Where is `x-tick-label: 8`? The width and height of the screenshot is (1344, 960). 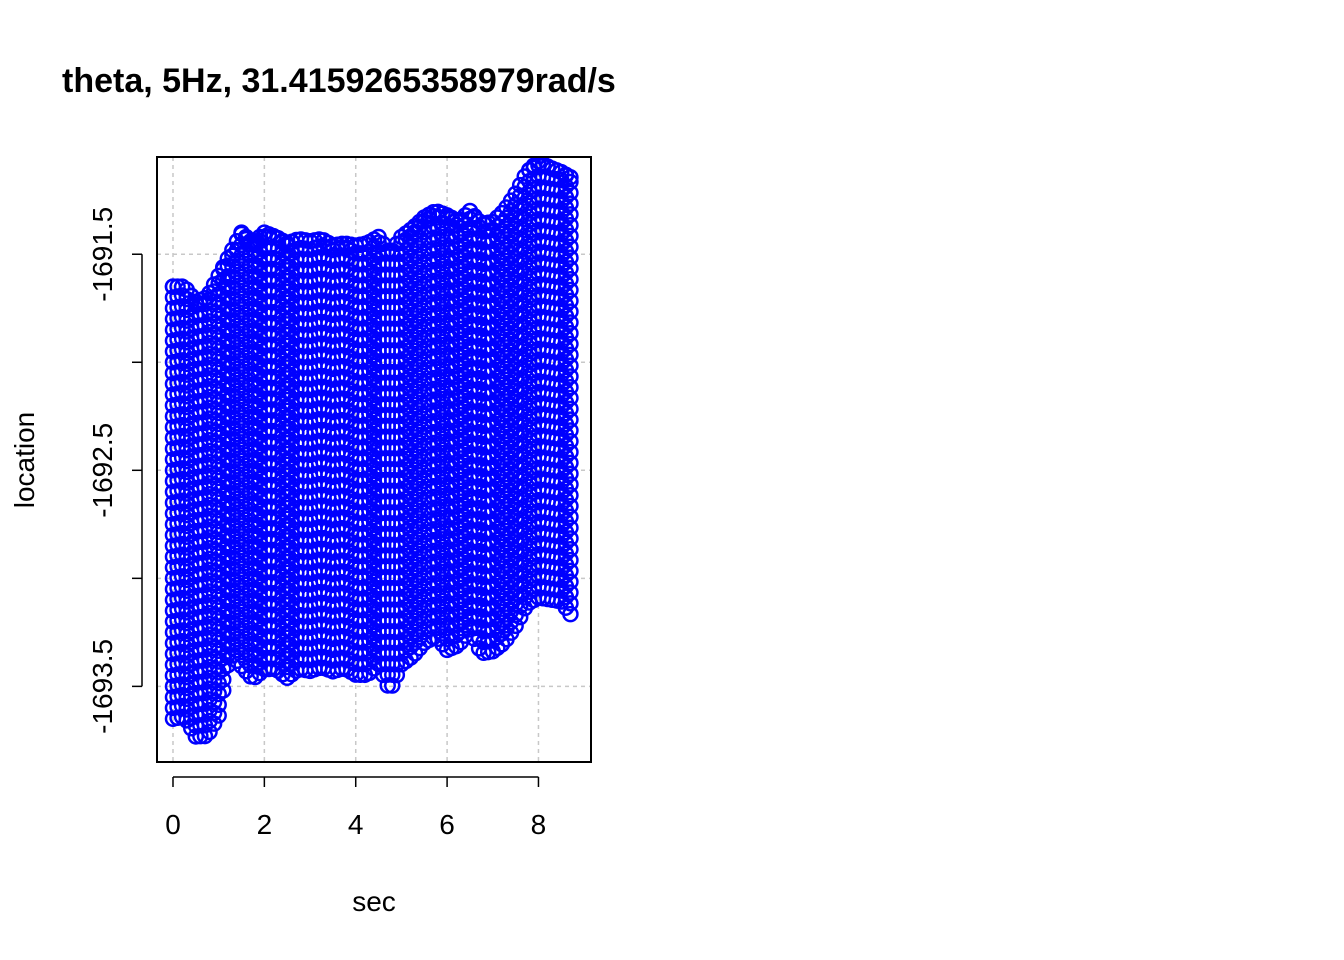 x-tick-label: 8 is located at coordinates (539, 824).